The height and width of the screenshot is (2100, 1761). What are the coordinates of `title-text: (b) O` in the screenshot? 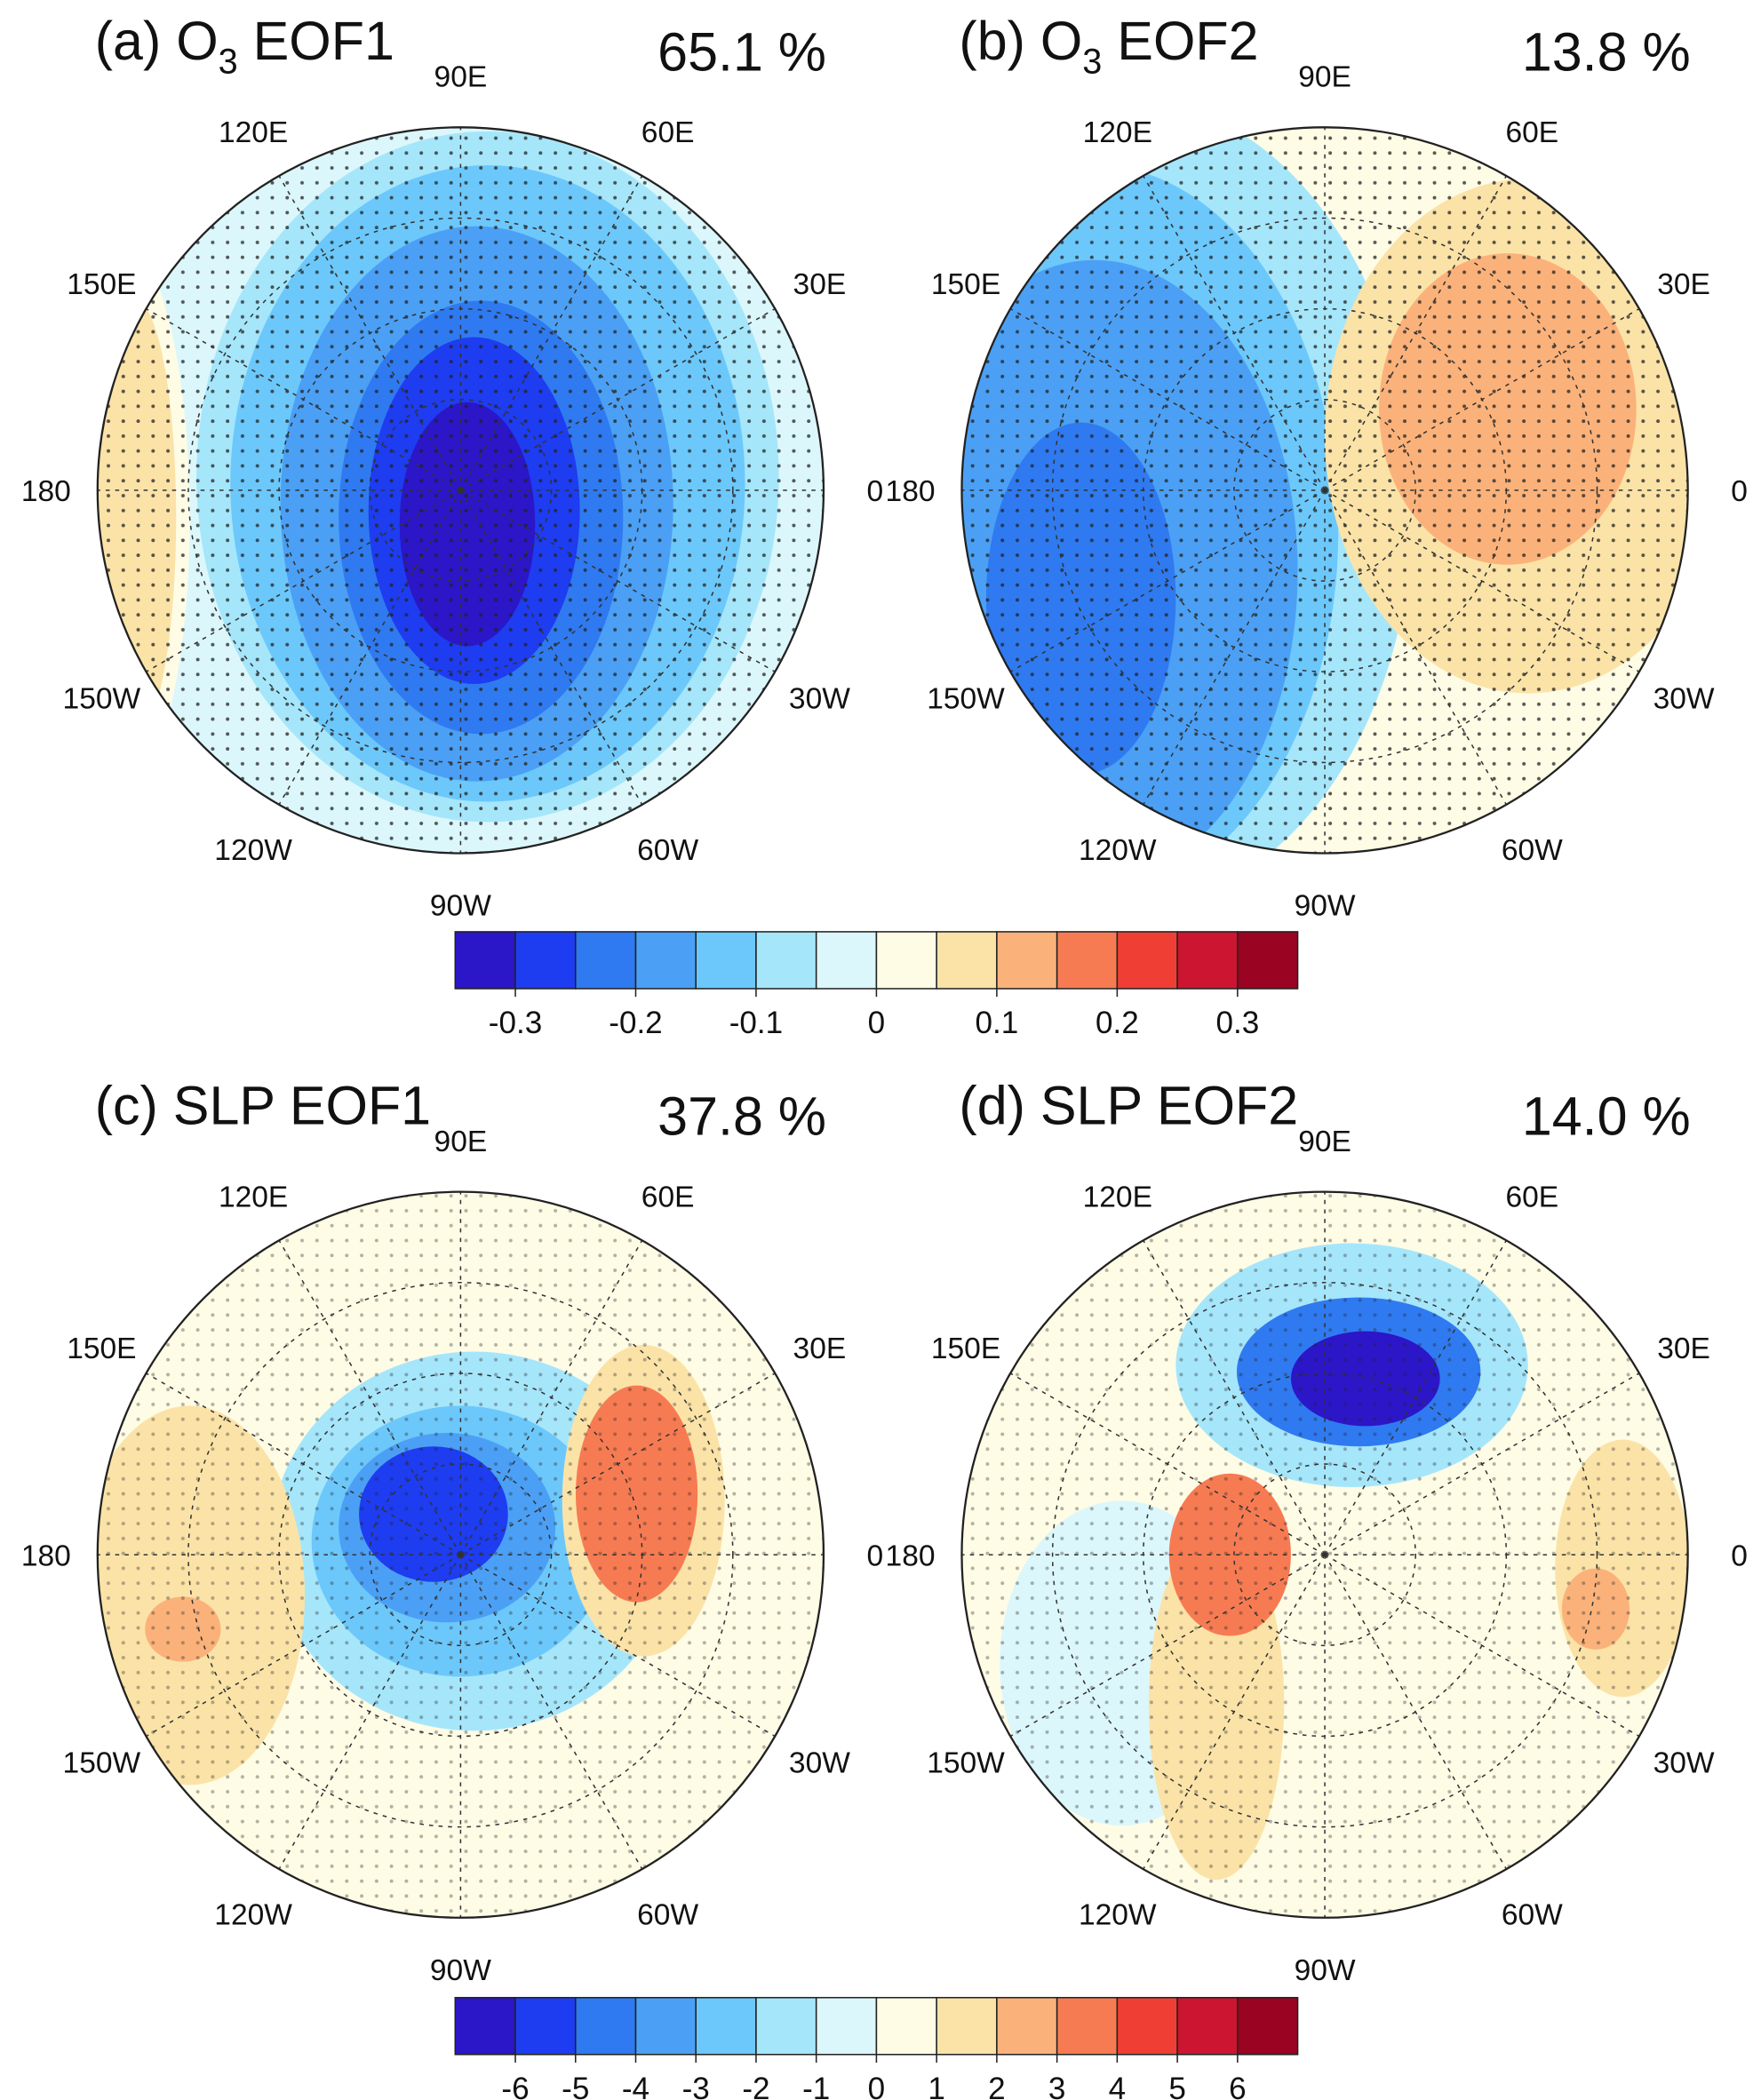 It's located at (1020, 41).